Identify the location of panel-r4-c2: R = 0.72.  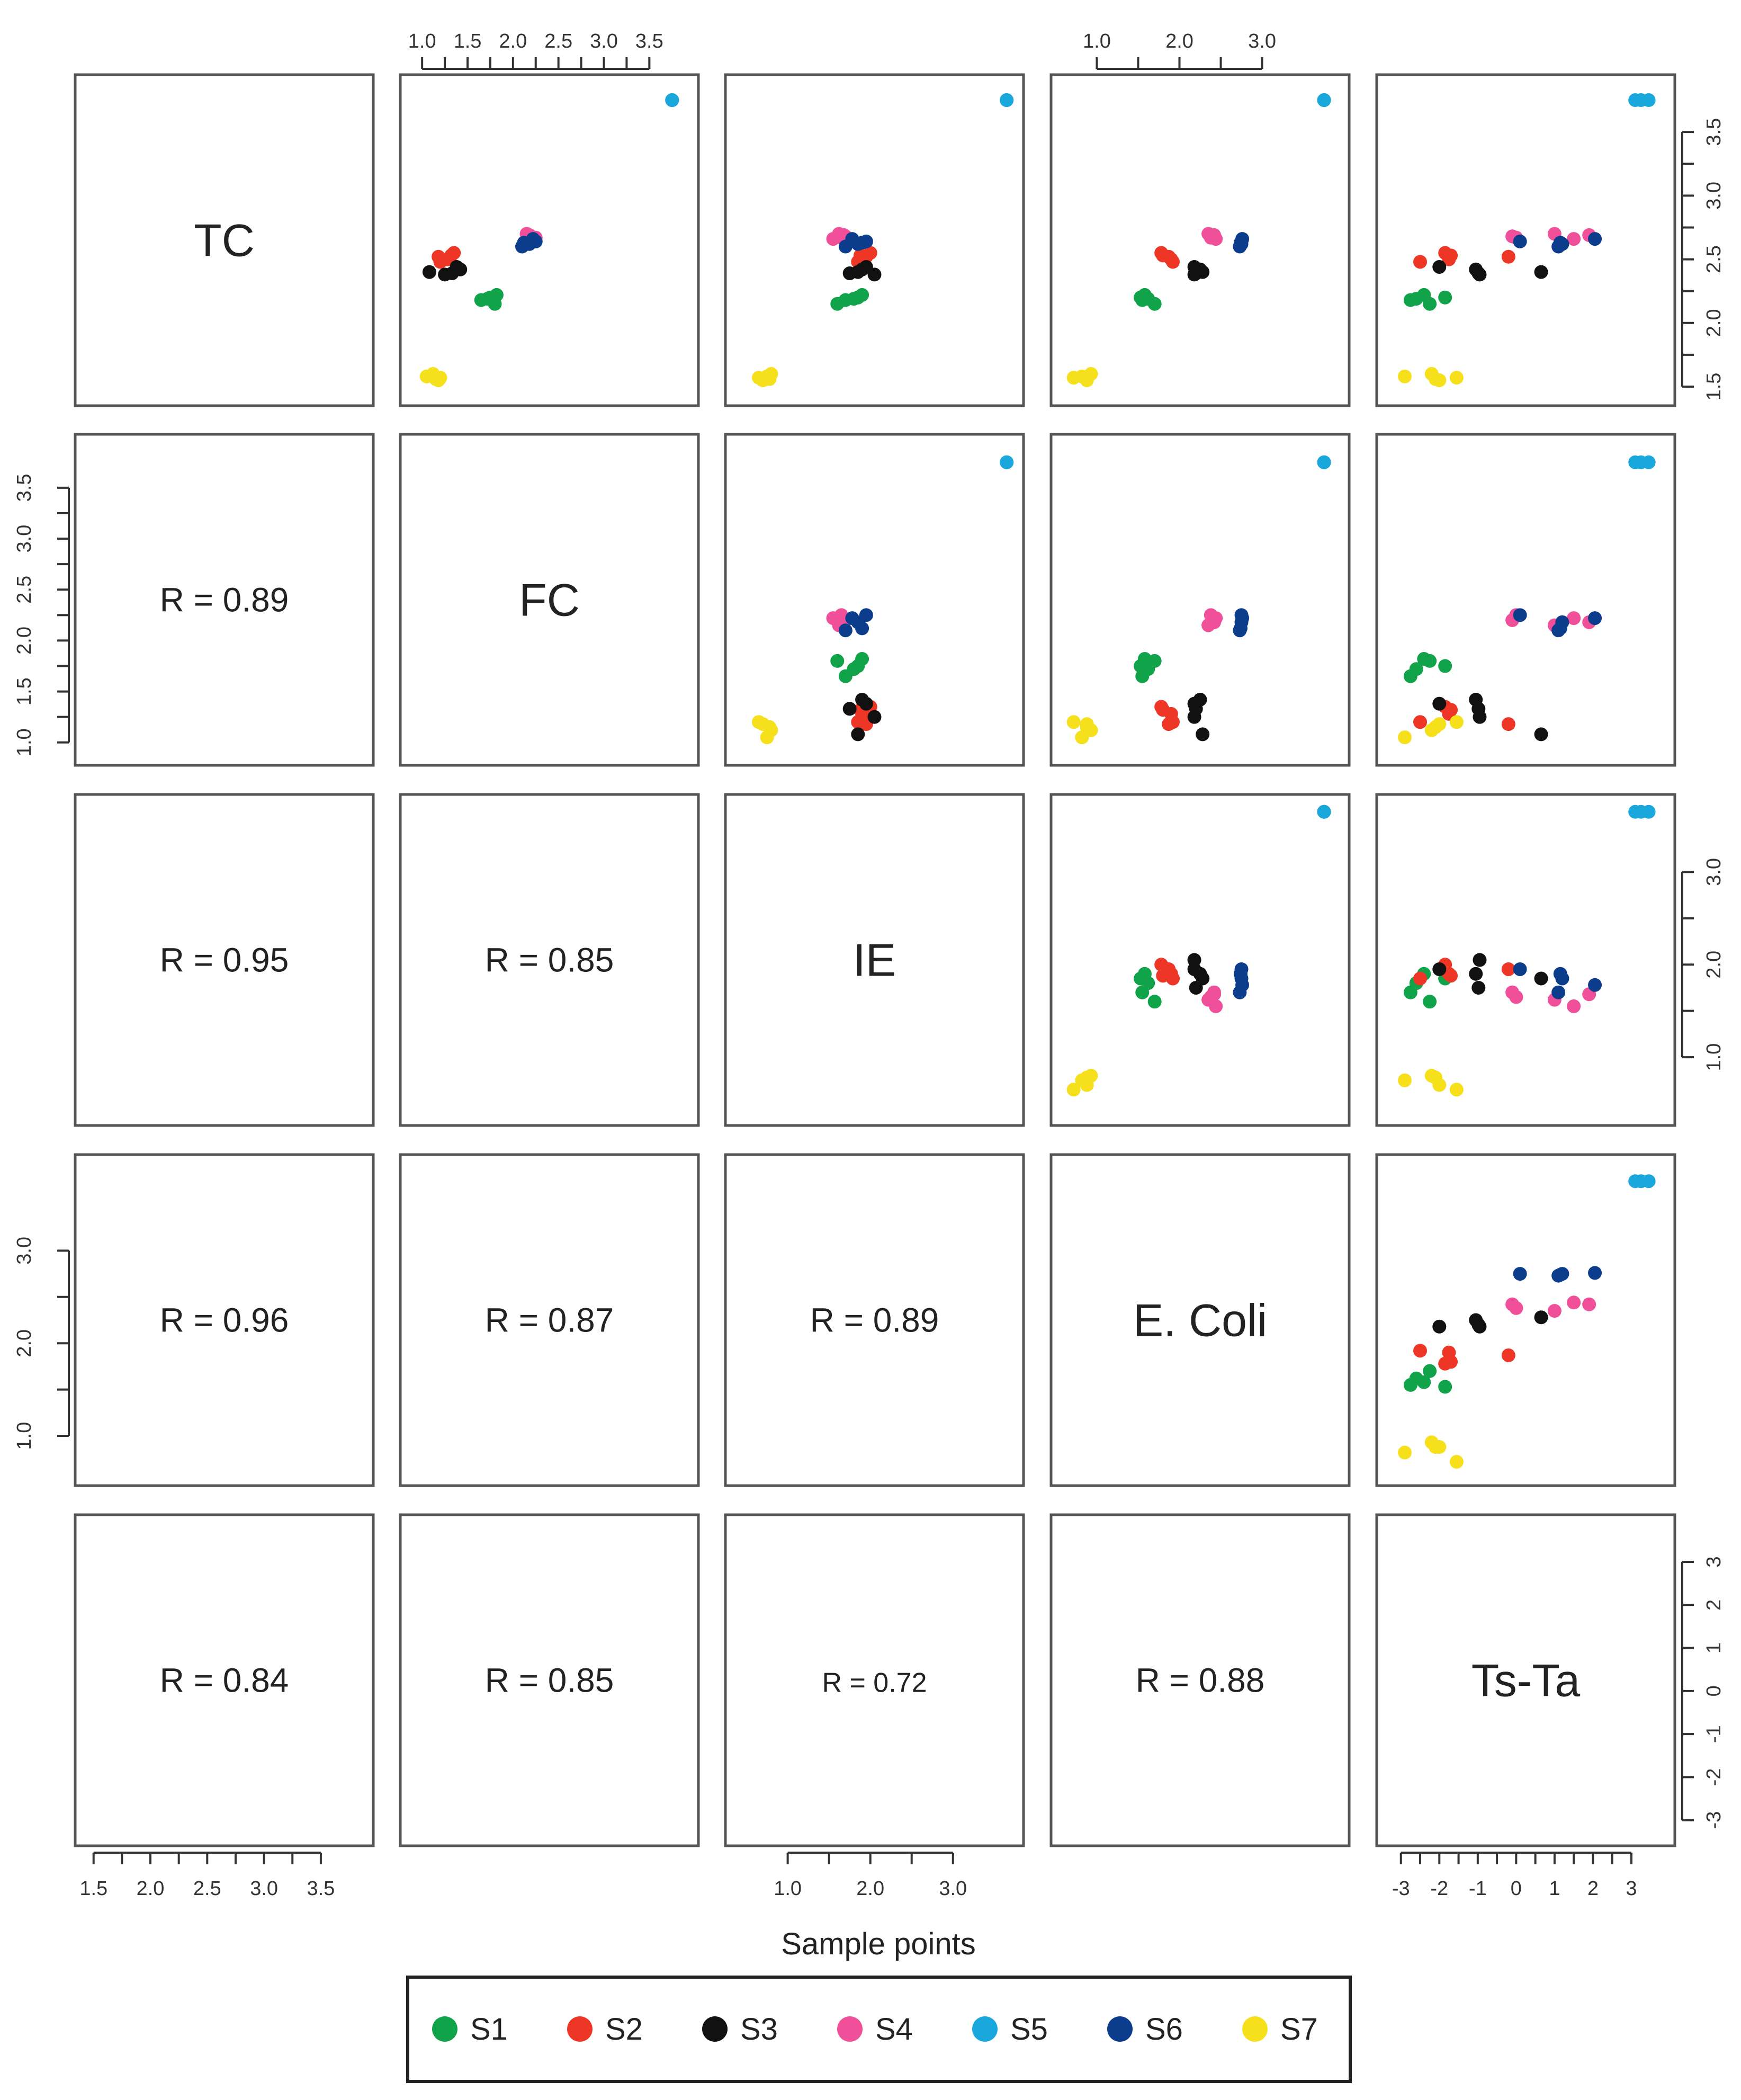
(874, 1680).